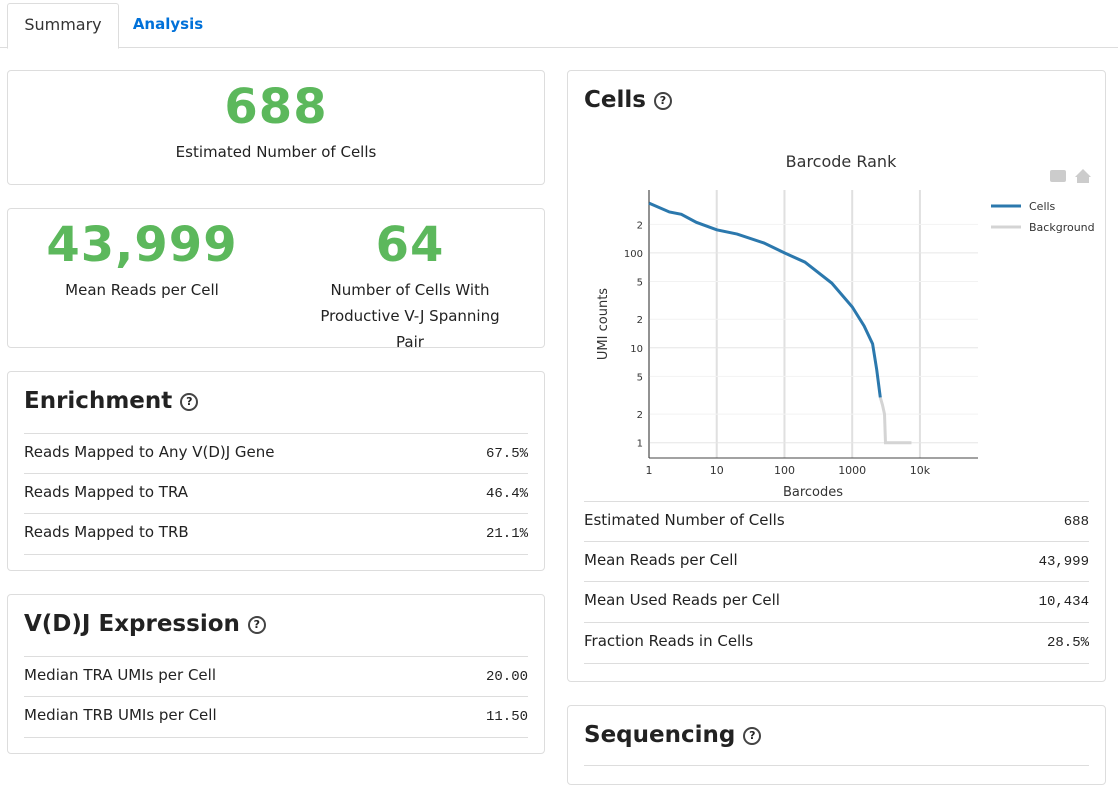 Image resolution: width=1118 pixels, height=785 pixels. I want to click on home-icon, so click(1083, 176).